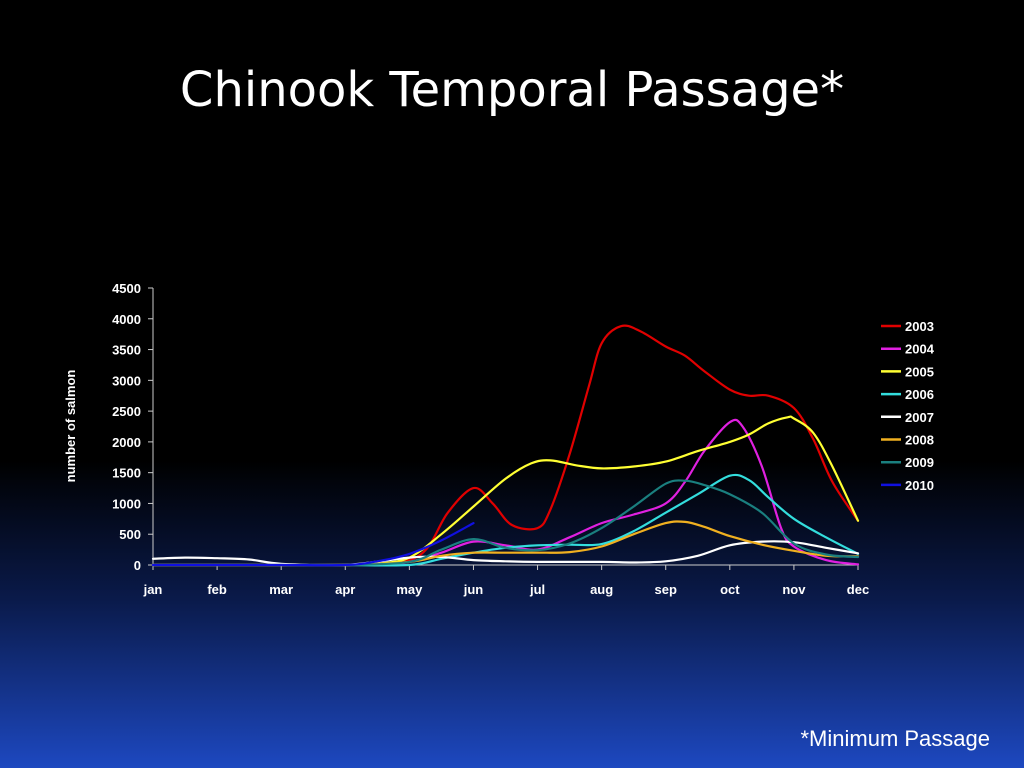  Describe the element at coordinates (281, 589) in the screenshot. I see `x-tick-label: mar` at that location.